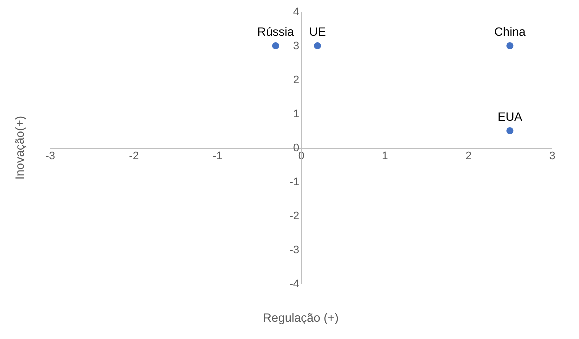  Describe the element at coordinates (296, 12) in the screenshot. I see `y-tick-label: 4` at that location.